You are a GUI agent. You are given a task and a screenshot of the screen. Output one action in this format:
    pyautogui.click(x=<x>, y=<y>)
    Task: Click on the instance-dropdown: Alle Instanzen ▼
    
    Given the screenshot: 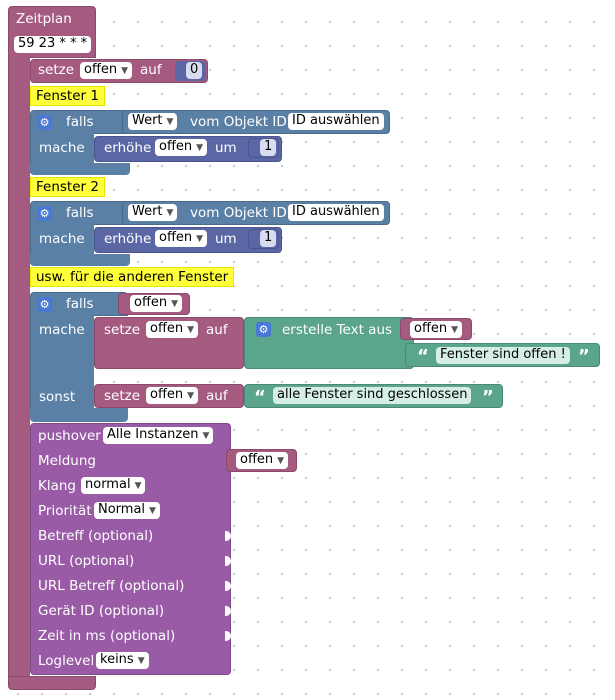 What is the action you would take?
    pyautogui.click(x=158, y=435)
    